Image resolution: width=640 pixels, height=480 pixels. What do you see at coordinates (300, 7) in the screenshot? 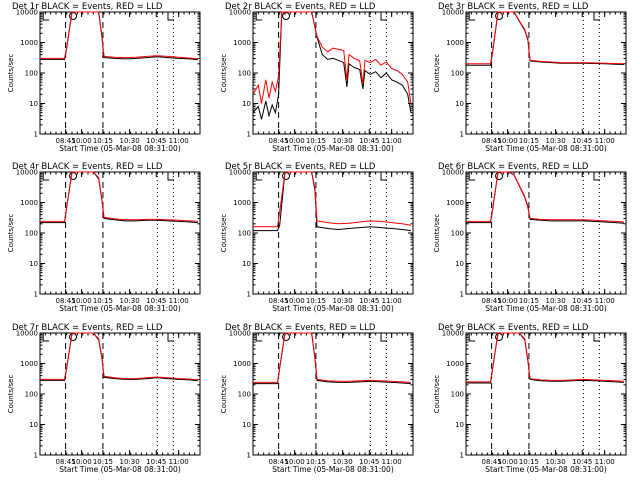
I see `chart-title: Det 2r BLACK = Events, RED = LLD` at bounding box center [300, 7].